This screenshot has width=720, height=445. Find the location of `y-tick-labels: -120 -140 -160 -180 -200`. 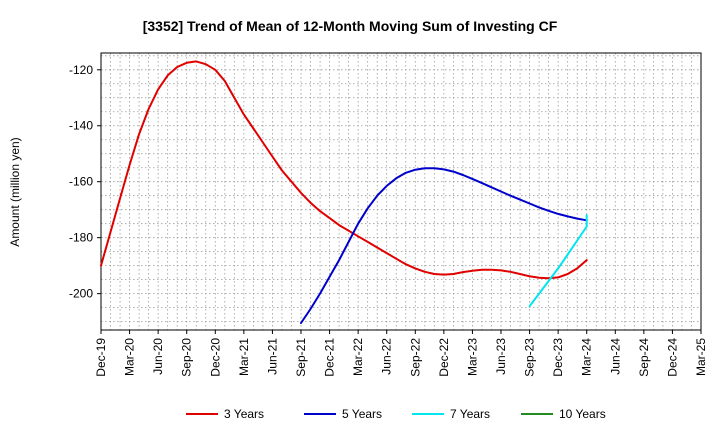

y-tick-labels: -120 -140 -160 -180 -200 is located at coordinates (85, 182).